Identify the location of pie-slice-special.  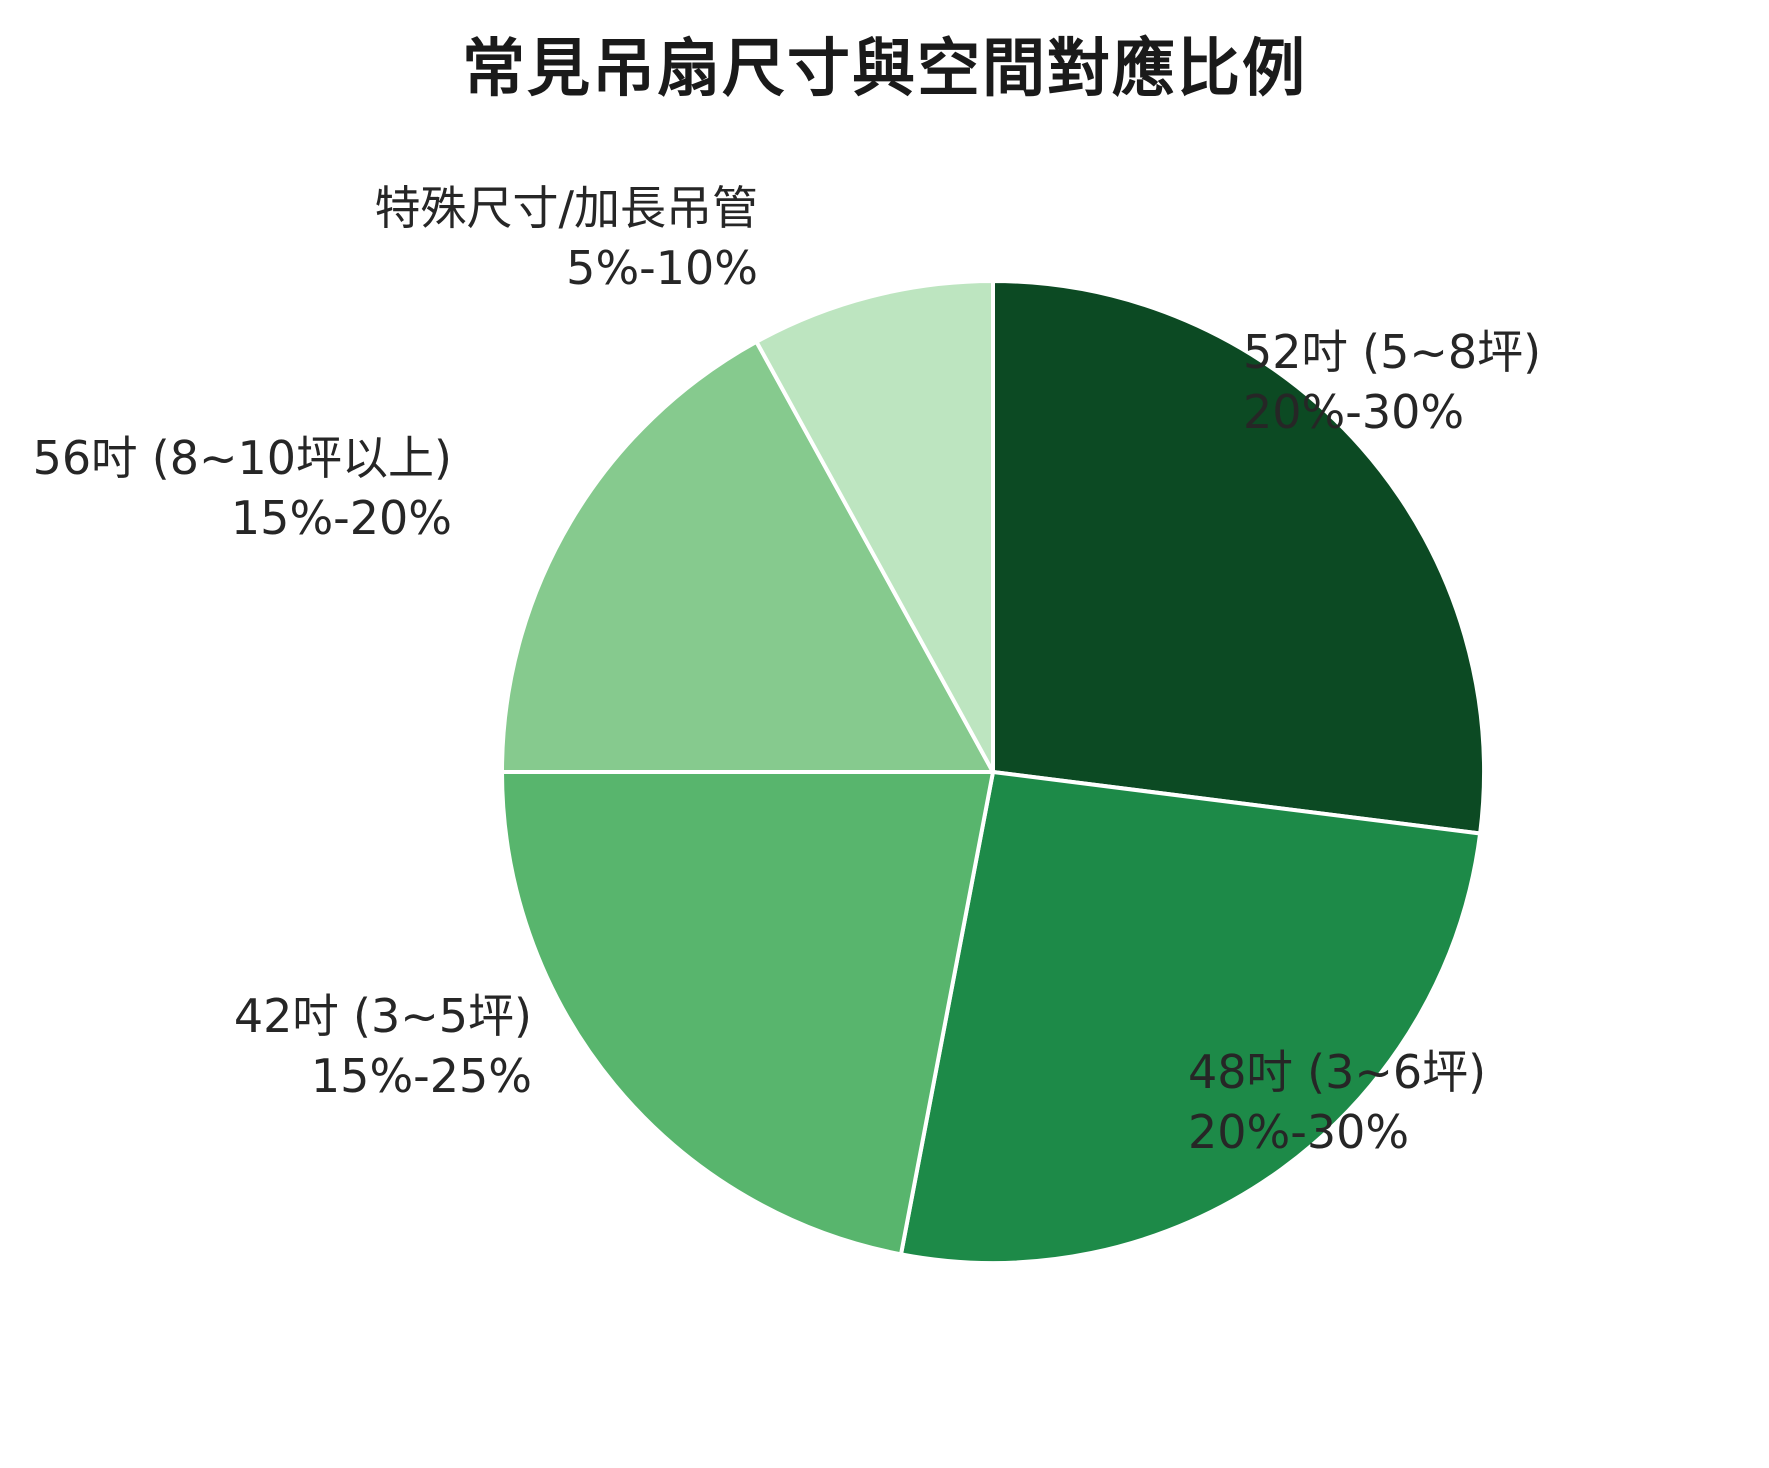
(874, 526).